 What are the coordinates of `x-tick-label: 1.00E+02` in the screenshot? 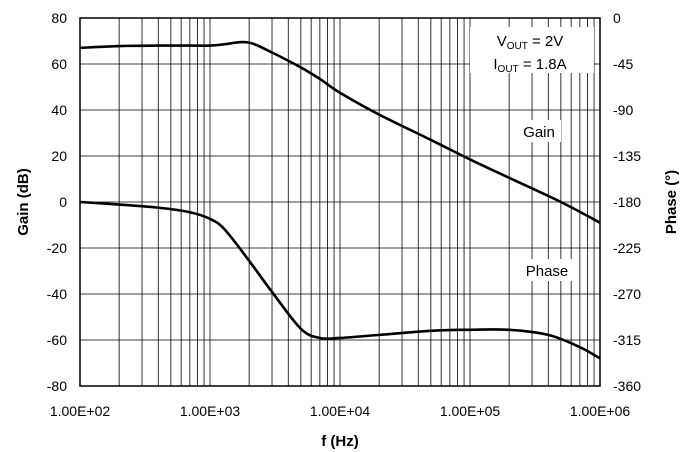 It's located at (80, 411).